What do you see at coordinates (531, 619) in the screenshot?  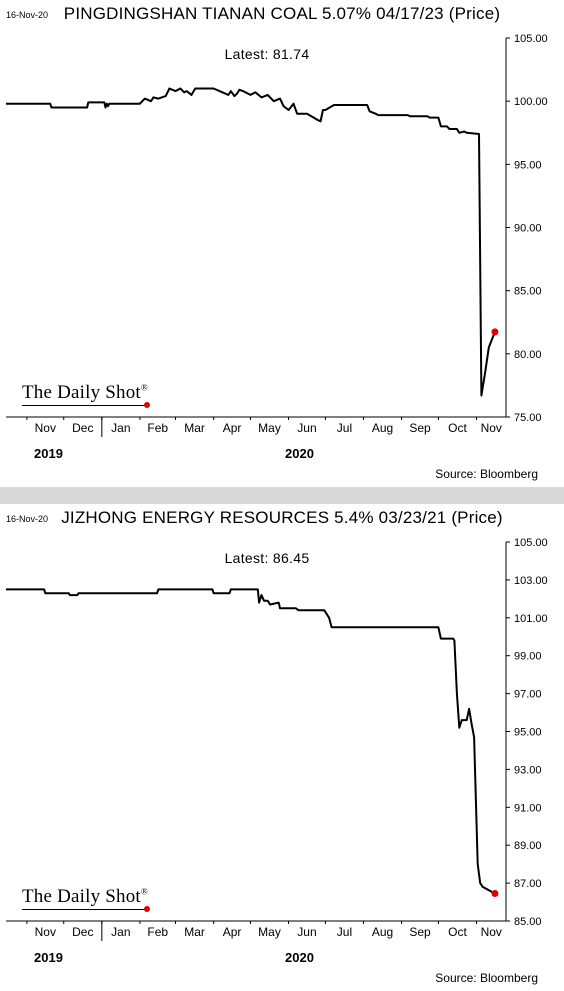 I see `y-tick-label: 101.00` at bounding box center [531, 619].